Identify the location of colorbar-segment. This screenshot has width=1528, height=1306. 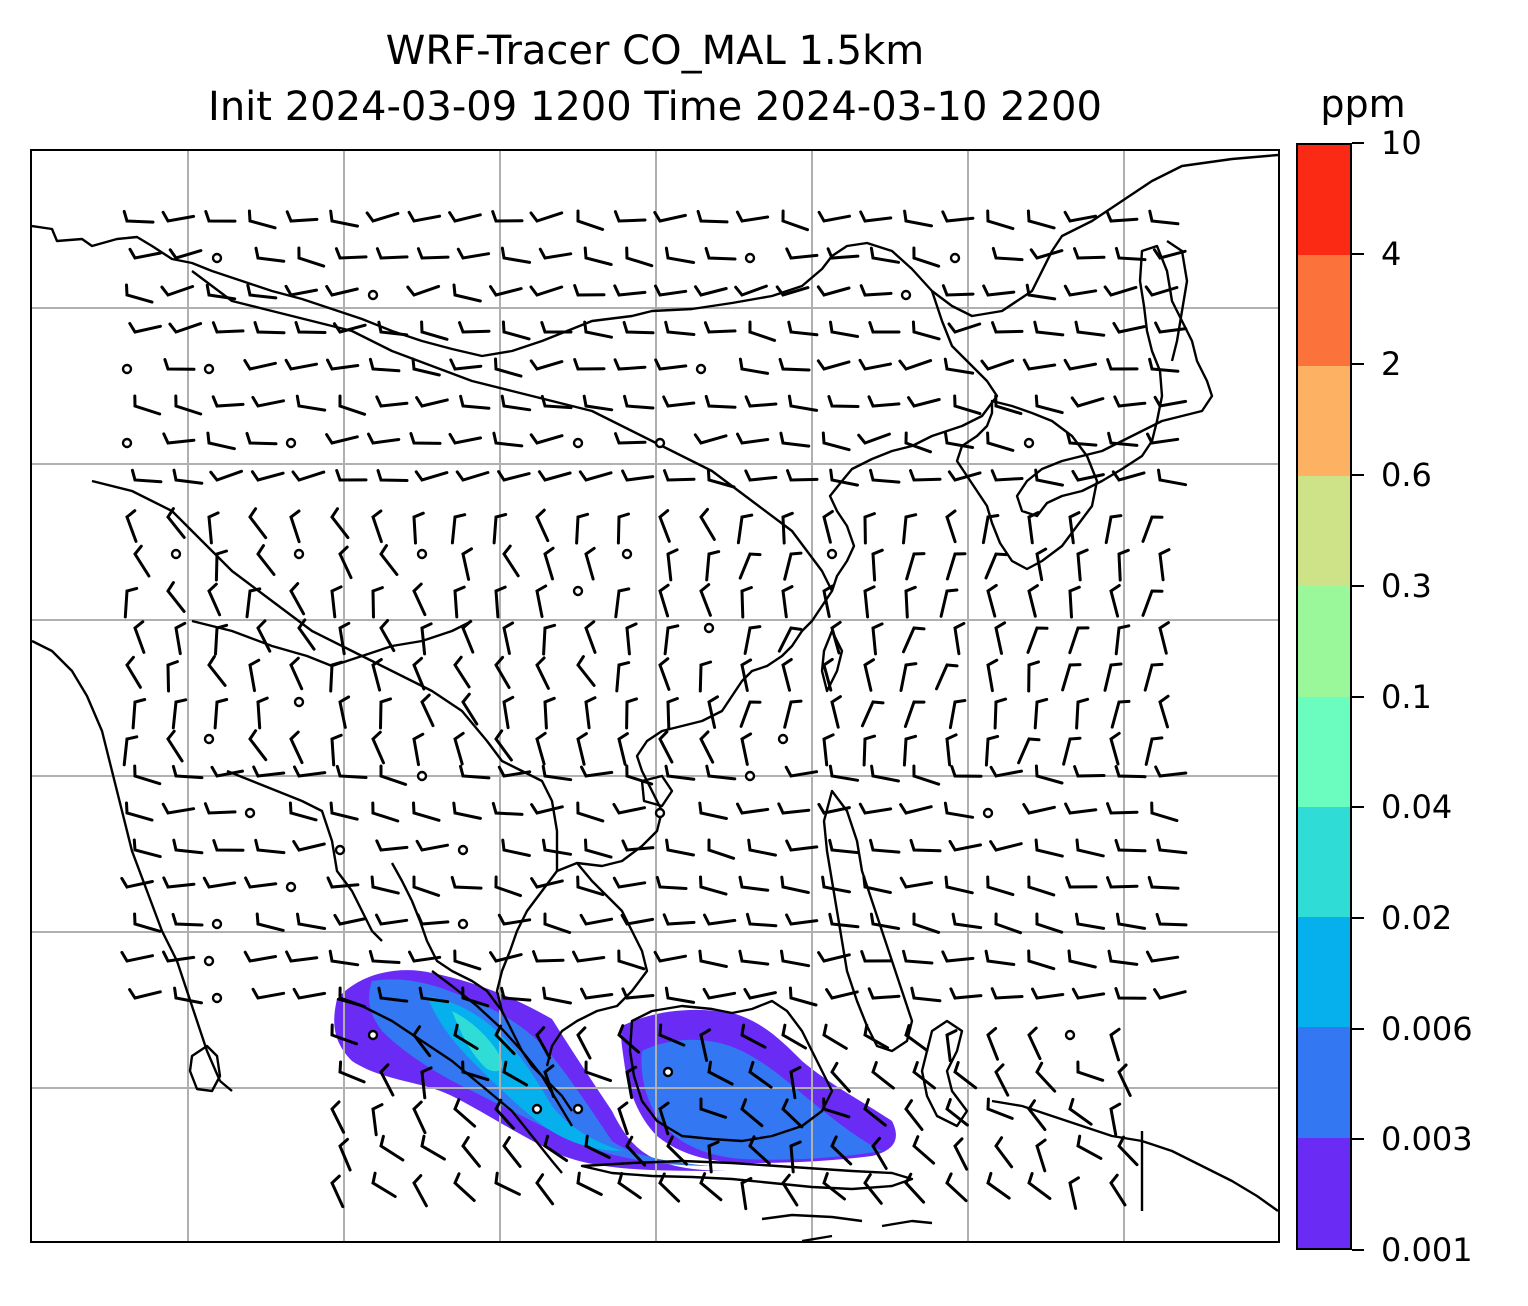
(1324, 862).